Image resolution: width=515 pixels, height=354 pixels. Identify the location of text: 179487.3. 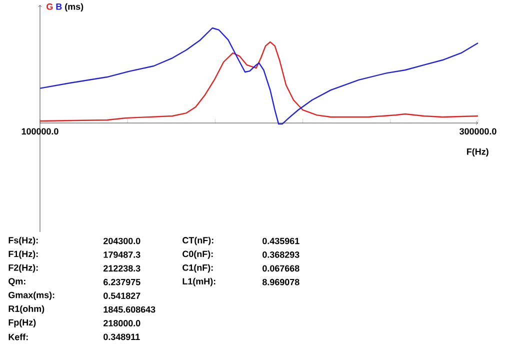
(122, 255).